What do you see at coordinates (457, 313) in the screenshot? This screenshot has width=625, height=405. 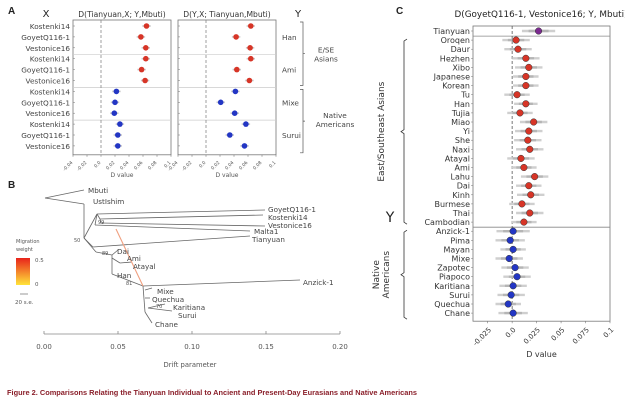 I see `row-label: Chane` at bounding box center [457, 313].